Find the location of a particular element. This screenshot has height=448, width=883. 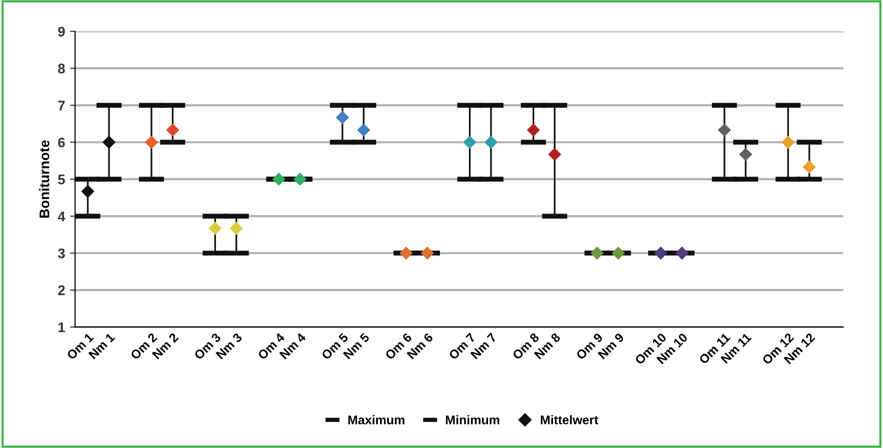

y-tick-label: 2 is located at coordinates (61, 290).